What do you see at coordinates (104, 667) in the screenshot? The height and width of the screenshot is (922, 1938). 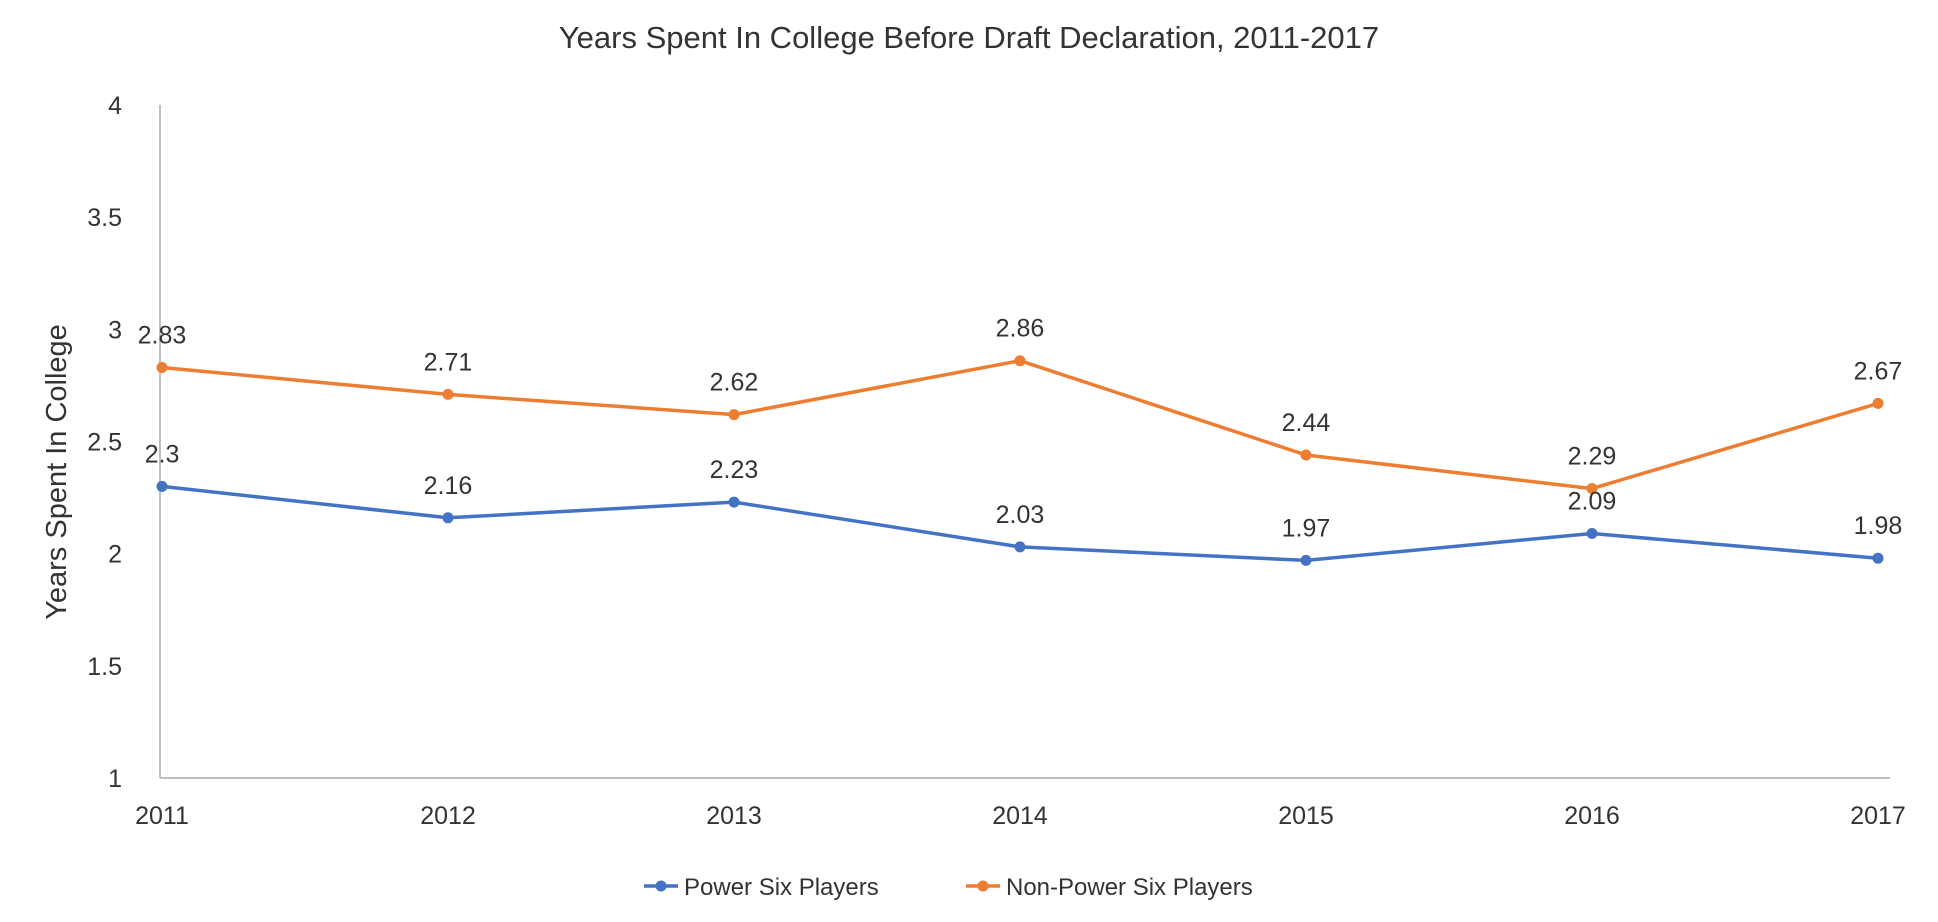 I see `y-tick-label: 1.5` at bounding box center [104, 667].